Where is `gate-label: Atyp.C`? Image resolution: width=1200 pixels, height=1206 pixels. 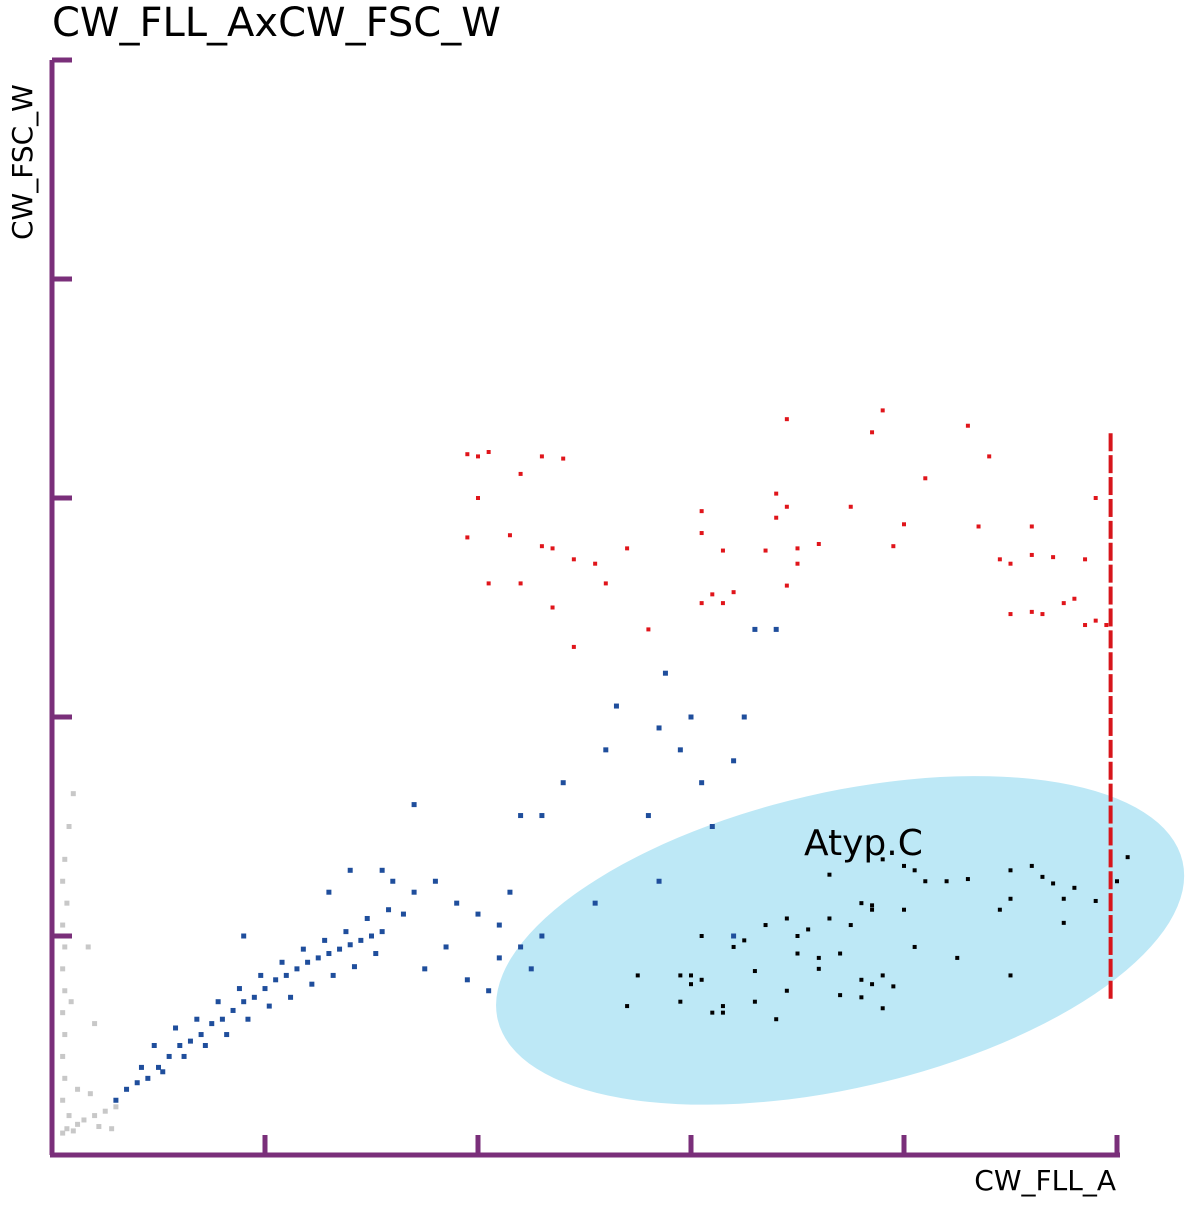
gate-label: Atyp.C is located at coordinates (863, 843).